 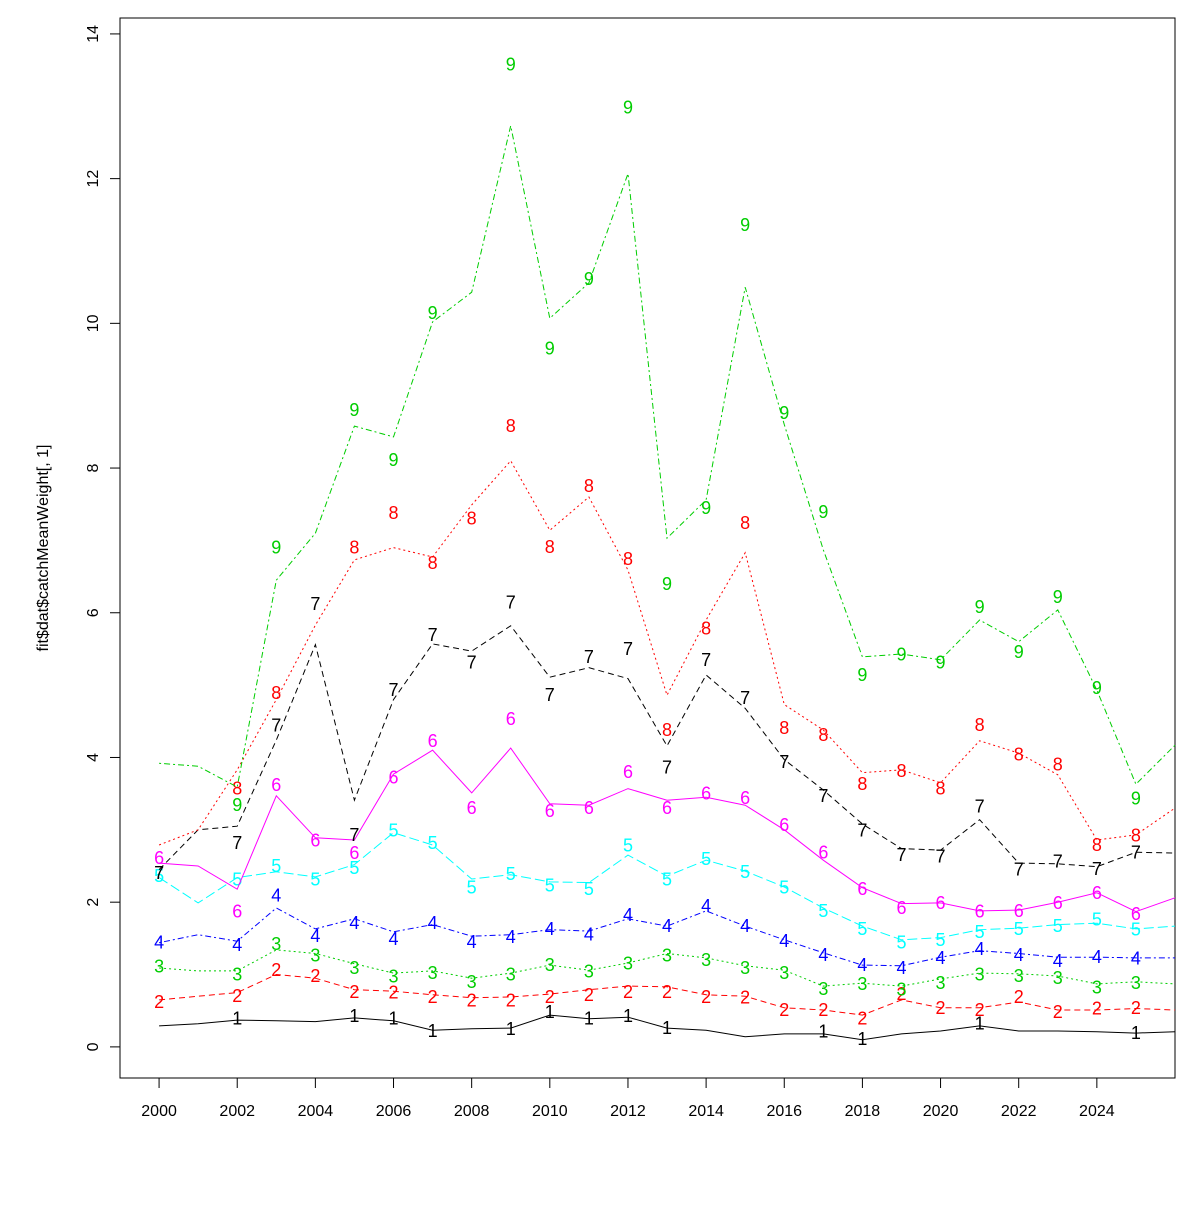 I want to click on y-tick-label: 0, so click(x=93, y=1046).